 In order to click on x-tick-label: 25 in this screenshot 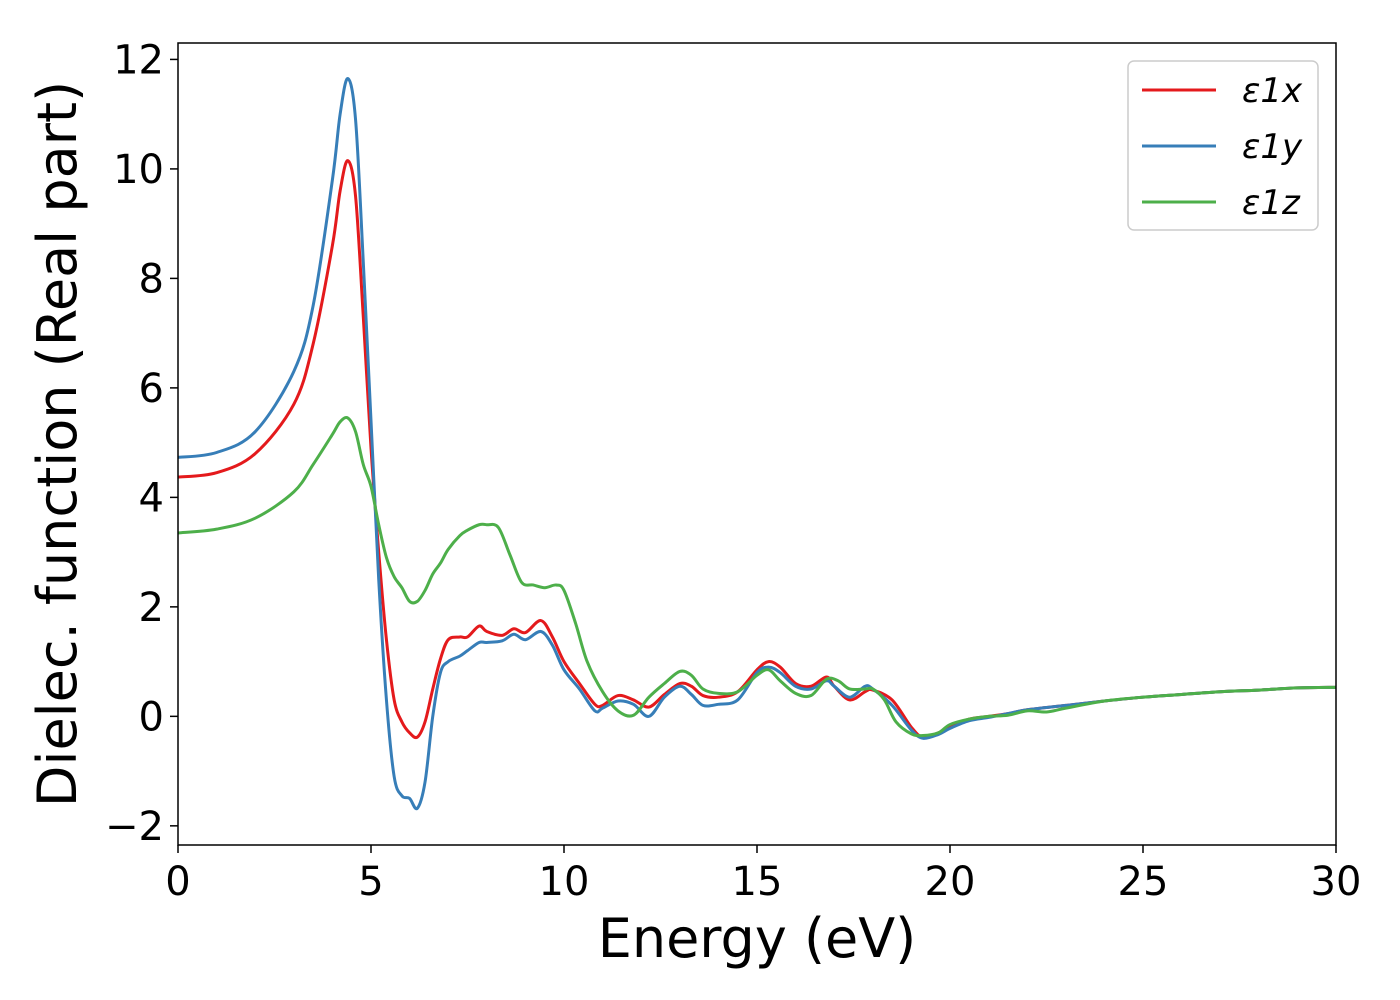, I will do `click(1143, 882)`.